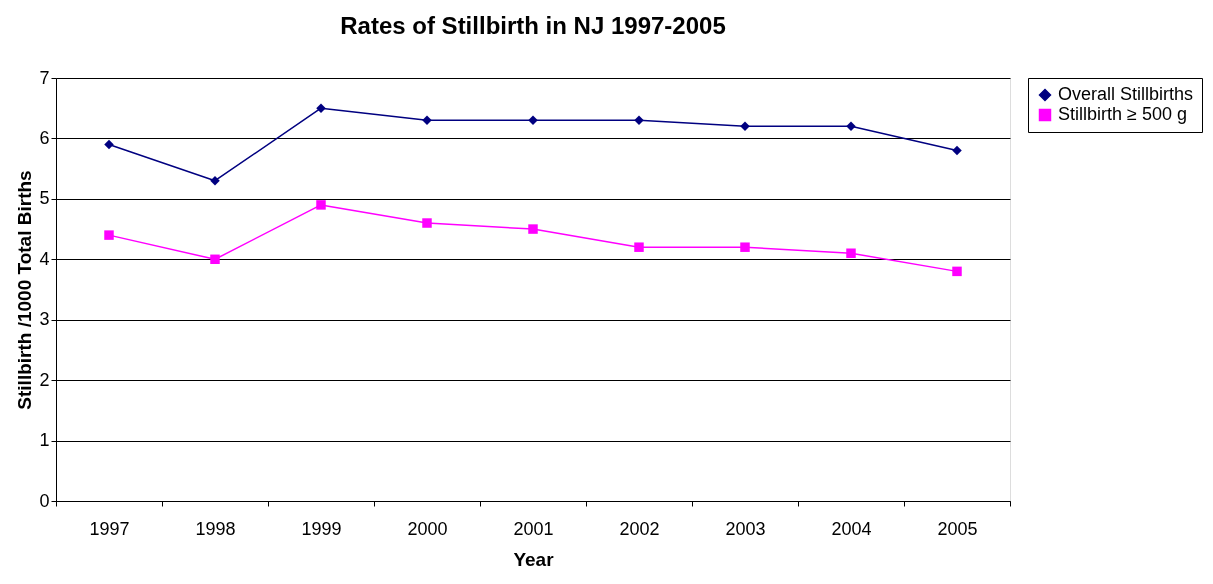 Image resolution: width=1213 pixels, height=584 pixels. What do you see at coordinates (427, 528) in the screenshot?
I see `x-tick-label: 2000` at bounding box center [427, 528].